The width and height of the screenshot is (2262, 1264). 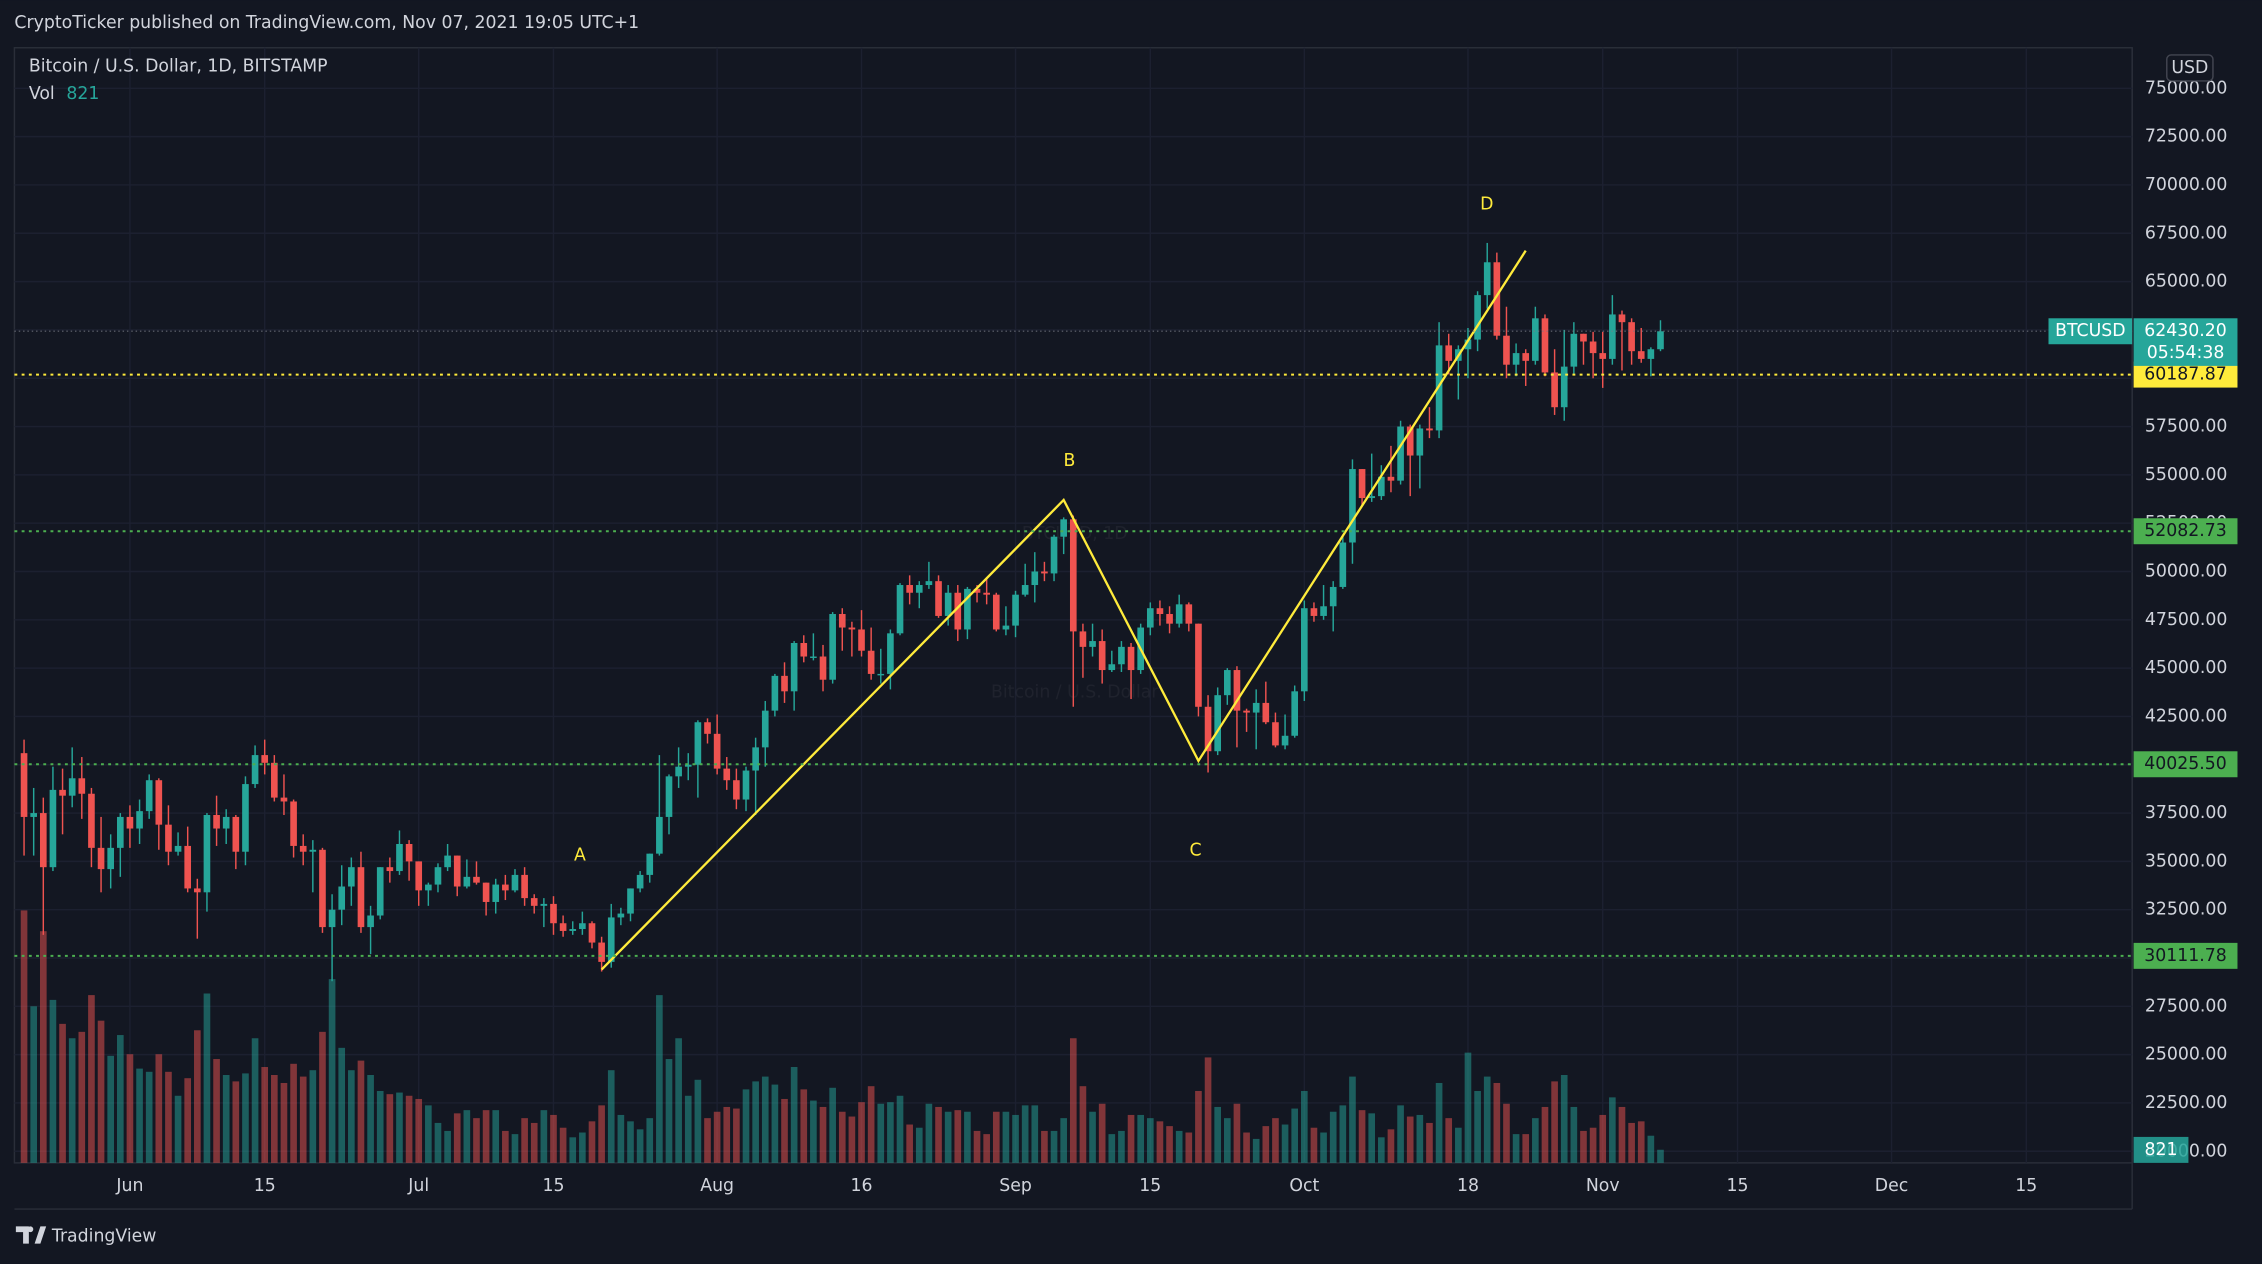 I want to click on price-line-label: 30111.78, so click(x=2185, y=956).